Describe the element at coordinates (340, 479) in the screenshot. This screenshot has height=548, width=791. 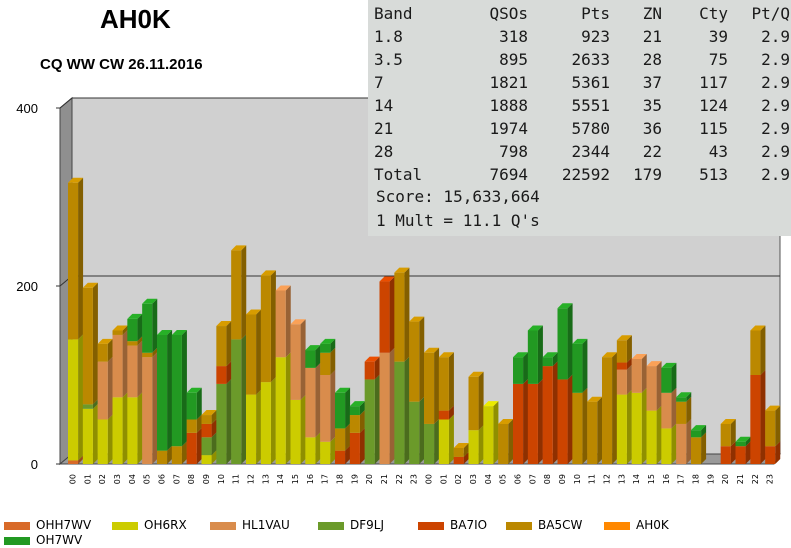
I see `x-tick-label: 18` at that location.